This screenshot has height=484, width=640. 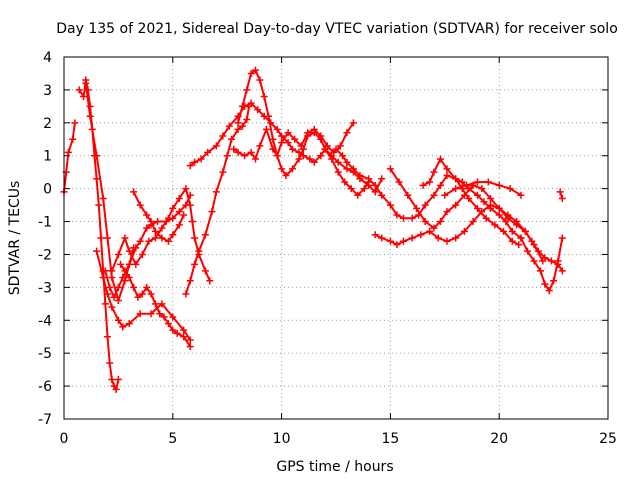 I want to click on x-tick-label: 5, so click(x=172, y=439).